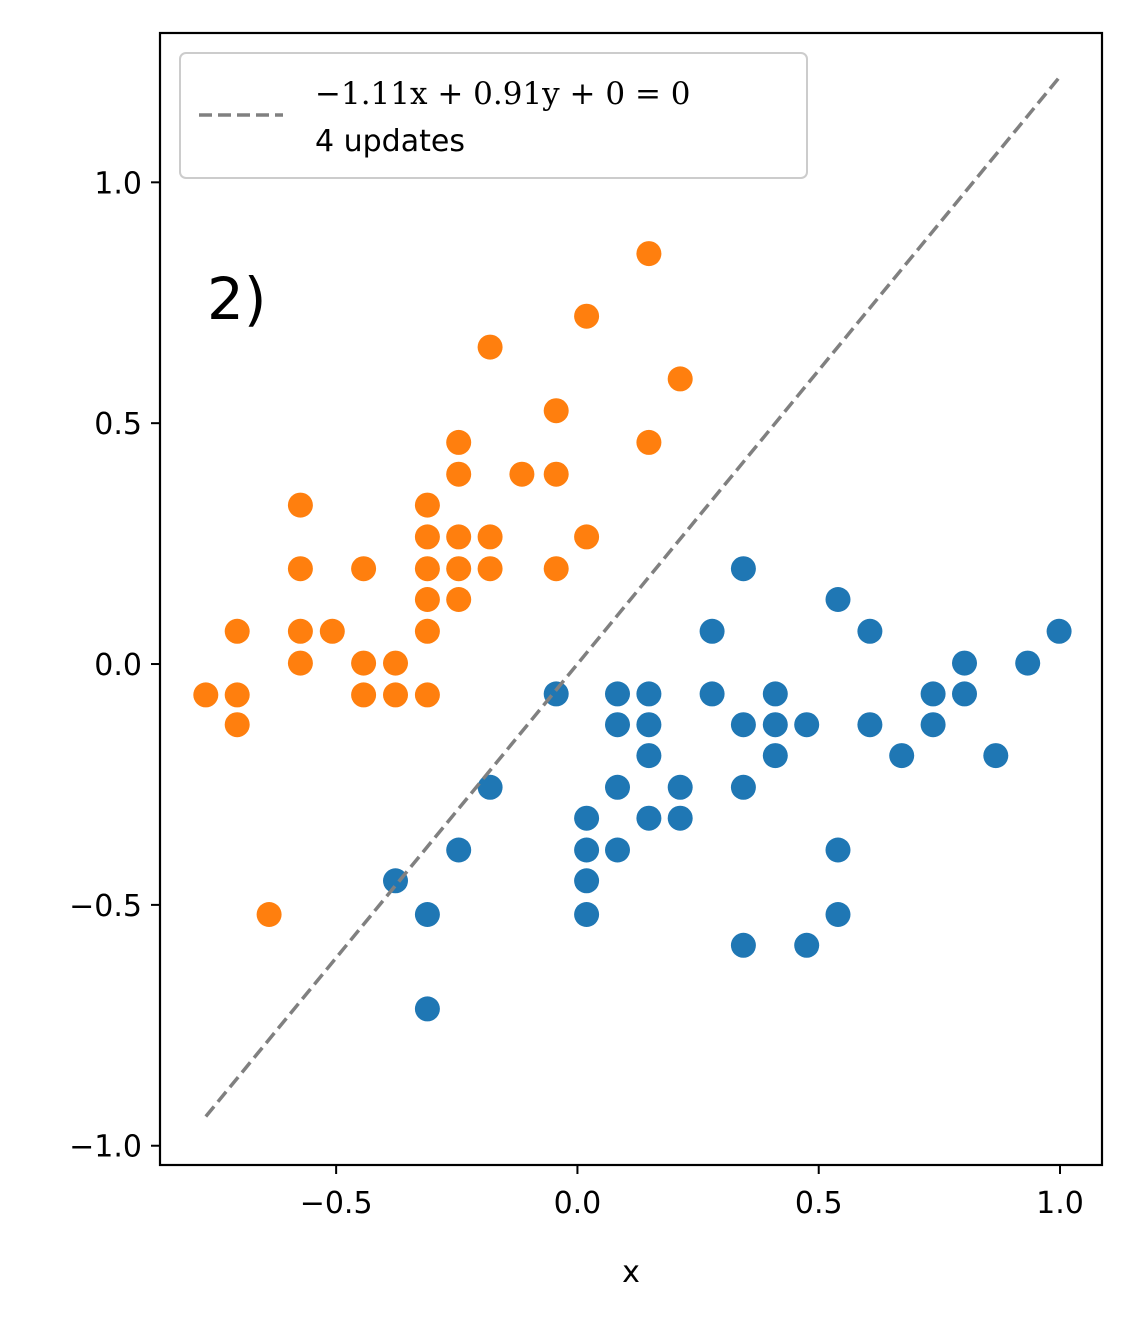 The width and height of the screenshot is (1134, 1321). Describe the element at coordinates (118, 424) in the screenshot. I see `y-tick-label: 0.5` at that location.